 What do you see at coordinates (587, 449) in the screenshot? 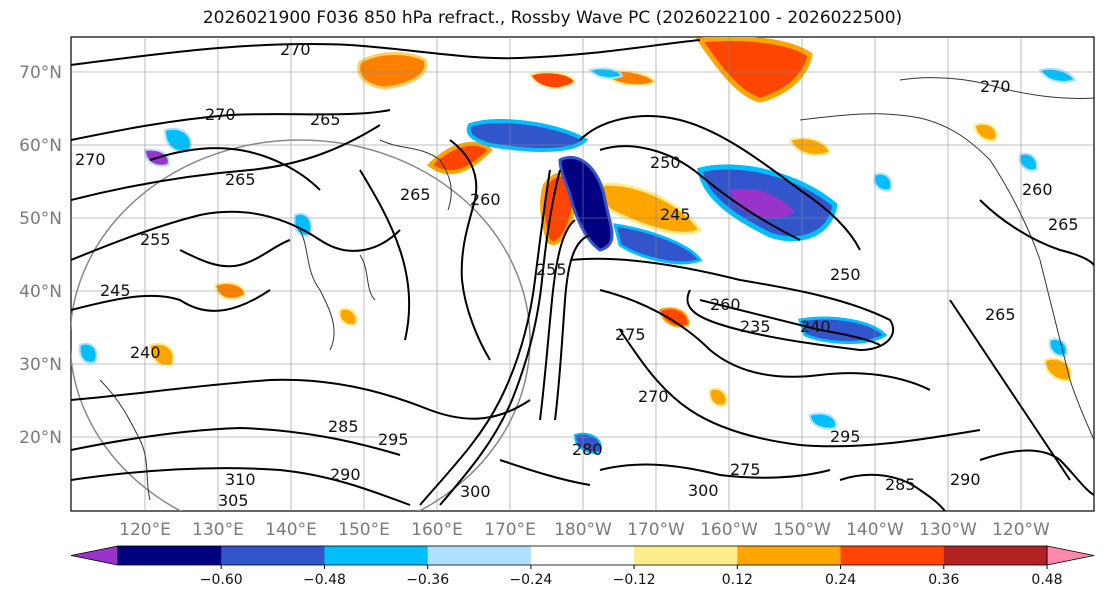
I see `svg-text: 280` at bounding box center [587, 449].